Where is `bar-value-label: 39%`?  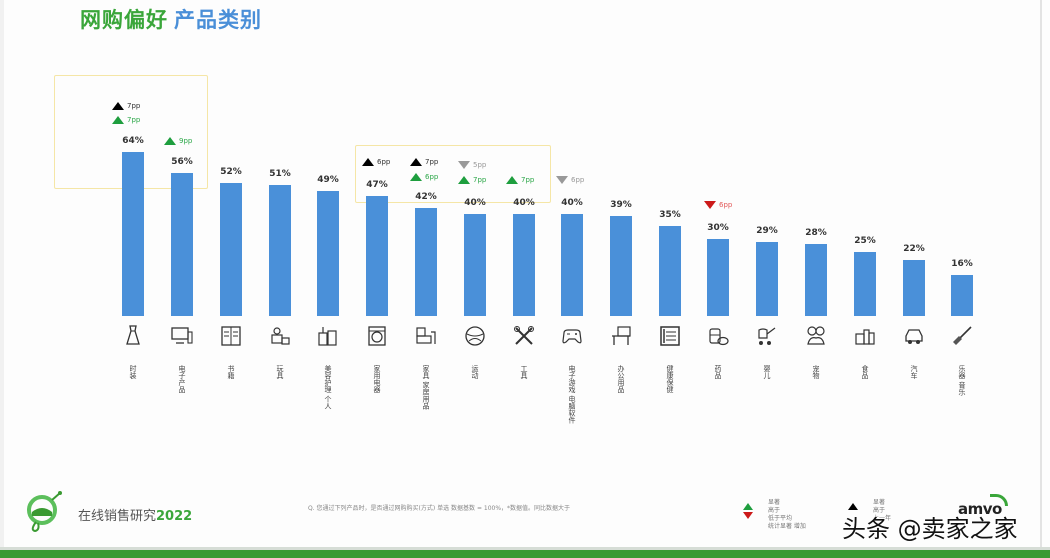
bar-value-label: 39% is located at coordinates (621, 205).